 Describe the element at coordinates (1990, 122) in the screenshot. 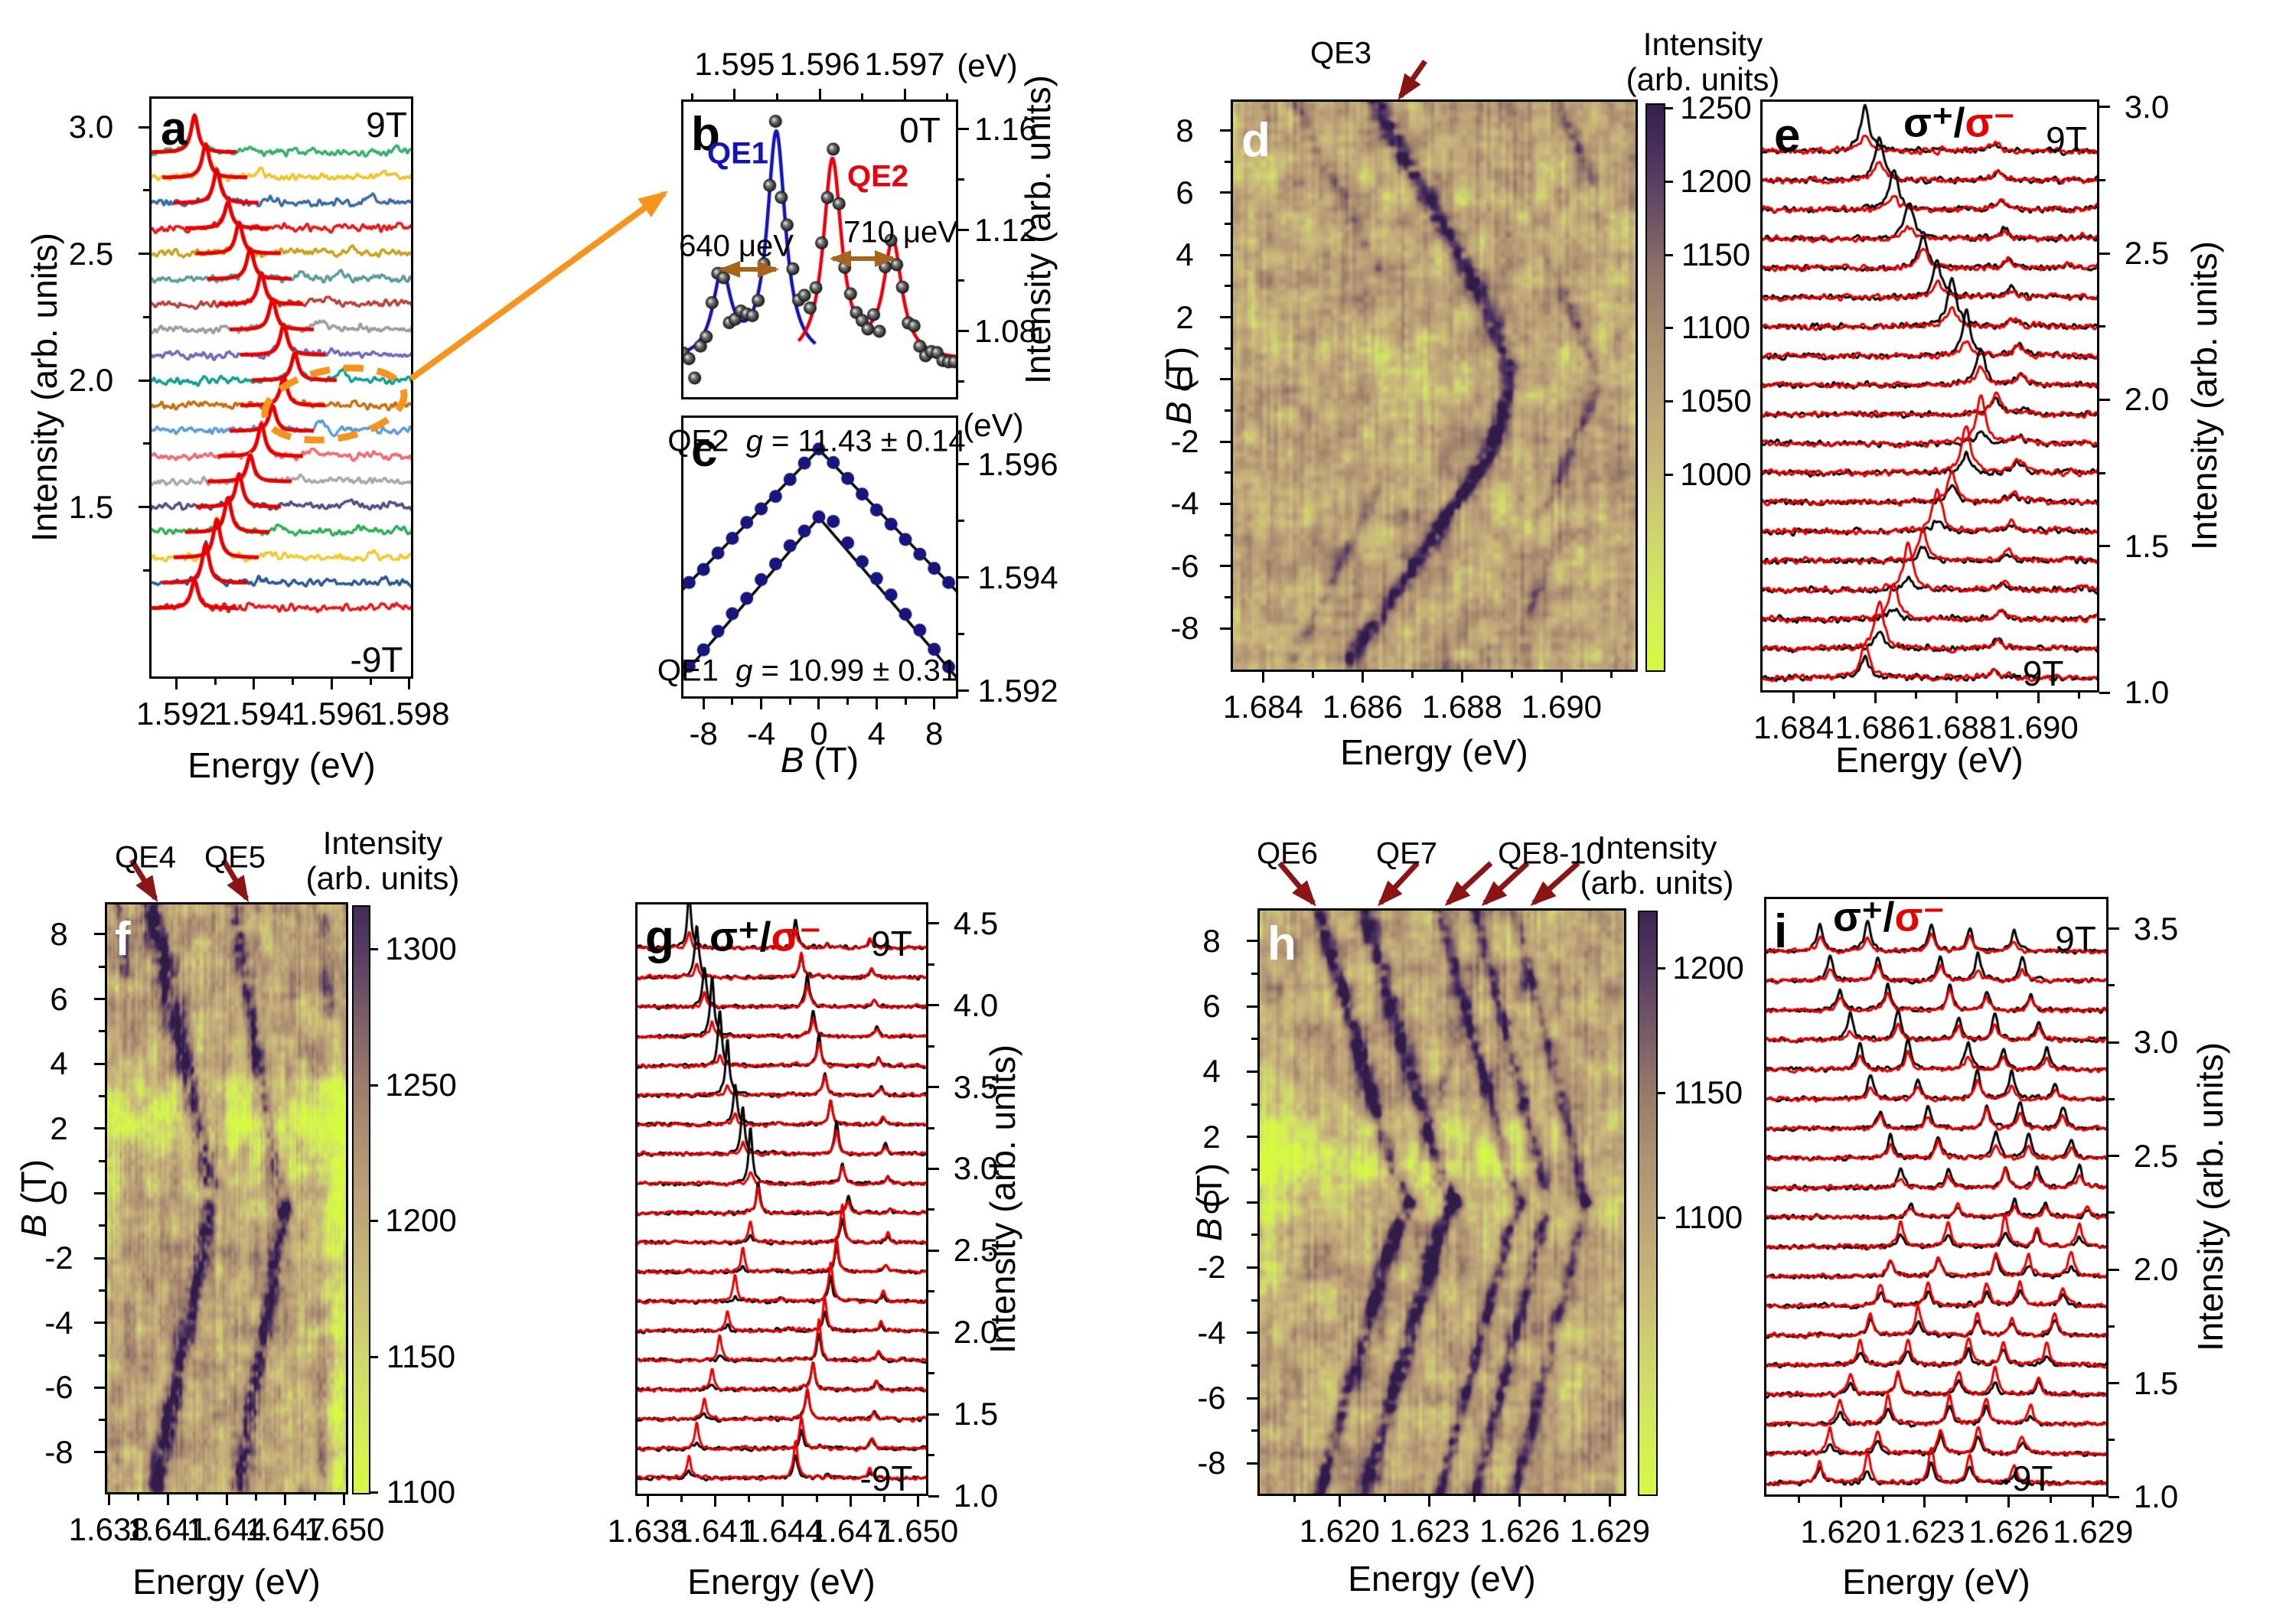

I see `sigma-minus-label: σ⁻` at that location.